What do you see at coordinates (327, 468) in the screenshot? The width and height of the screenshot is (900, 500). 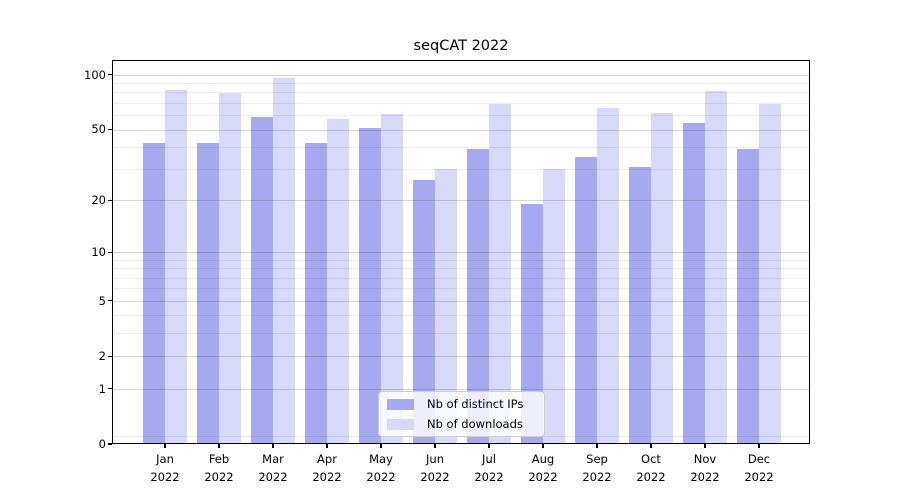 I see `x-axis-tick-label: Apr 2022` at bounding box center [327, 468].